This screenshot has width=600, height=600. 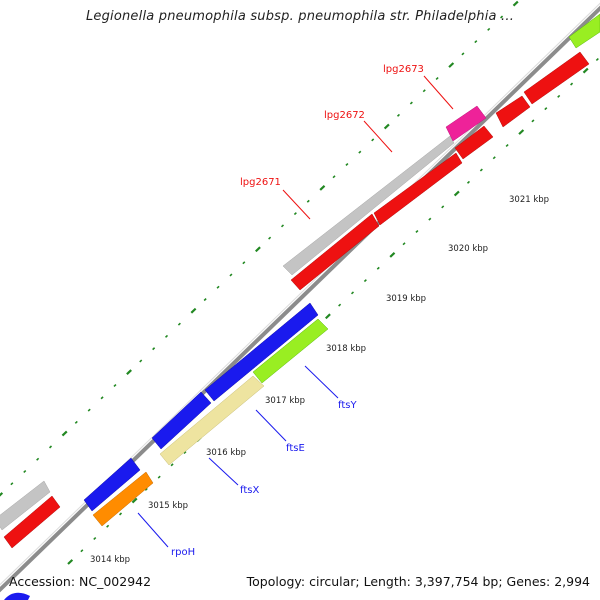 What do you see at coordinates (513, 111) in the screenshot?
I see `gene-red-upper` at bounding box center [513, 111].